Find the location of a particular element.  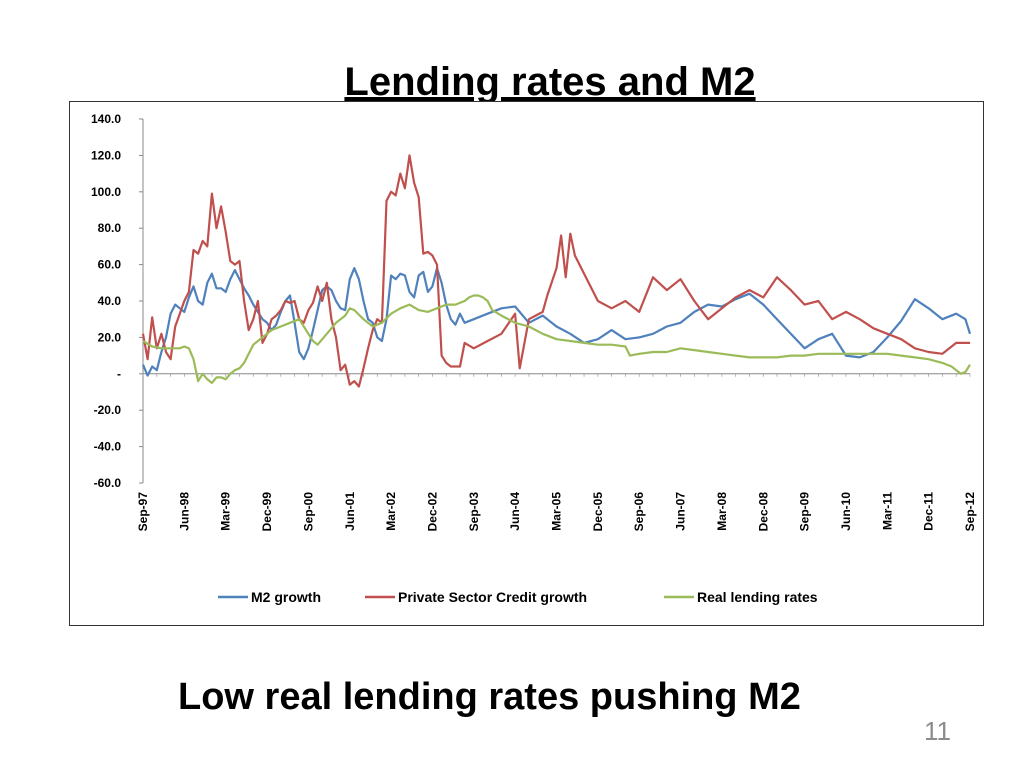

x-tick-label: Sep-00 is located at coordinates (308, 512).